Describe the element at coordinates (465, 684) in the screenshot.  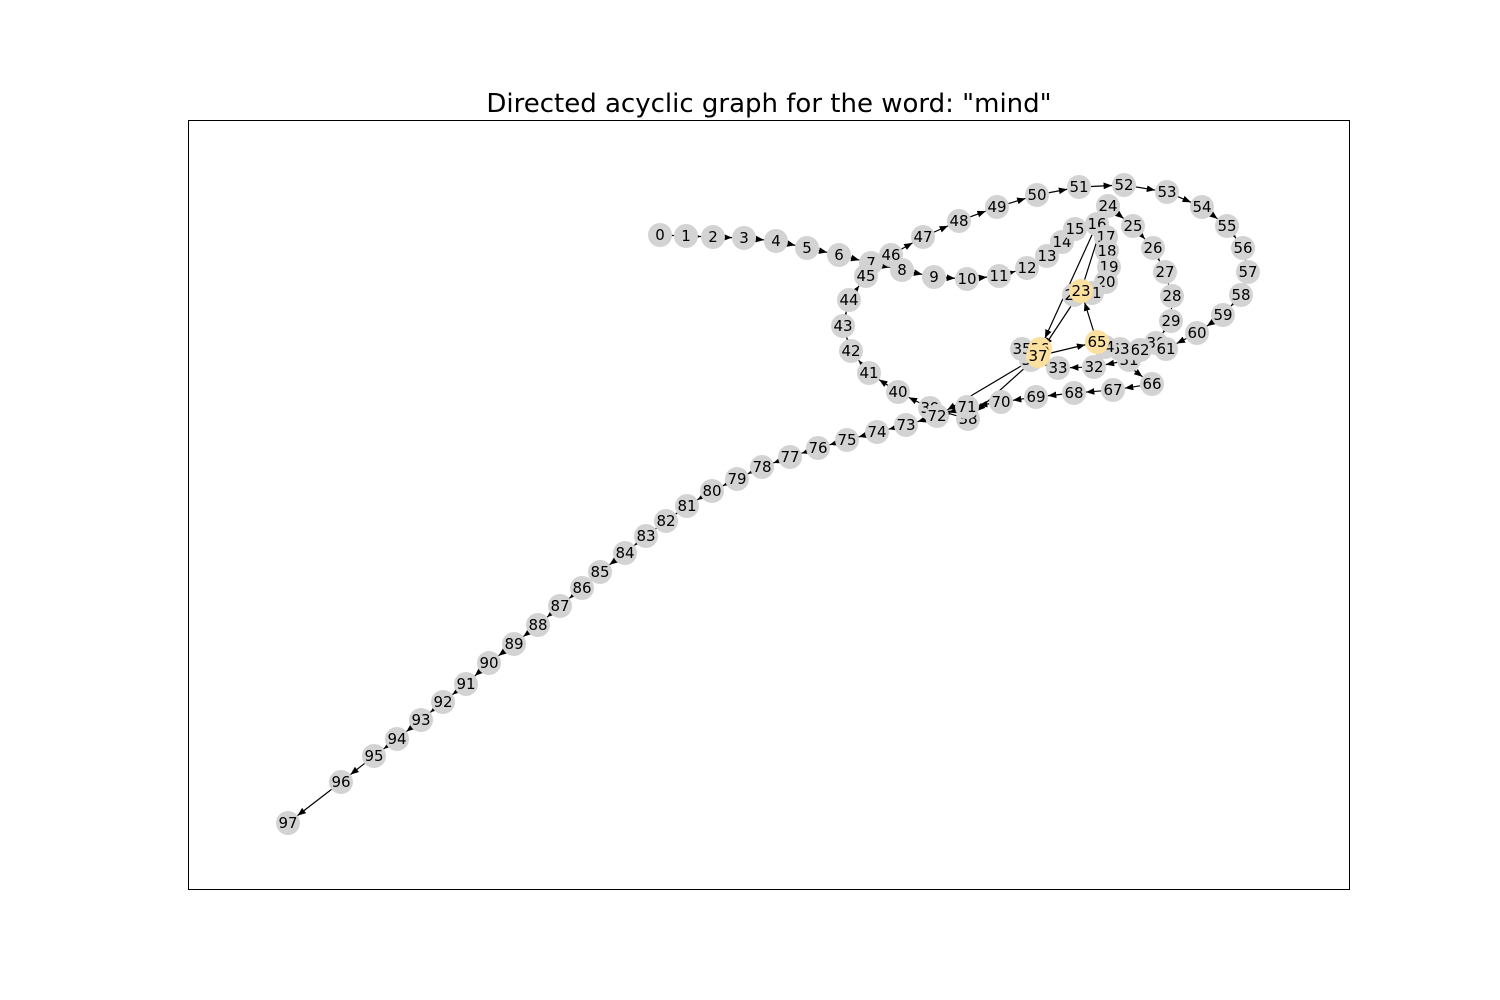
I see `node-label: 91` at that location.